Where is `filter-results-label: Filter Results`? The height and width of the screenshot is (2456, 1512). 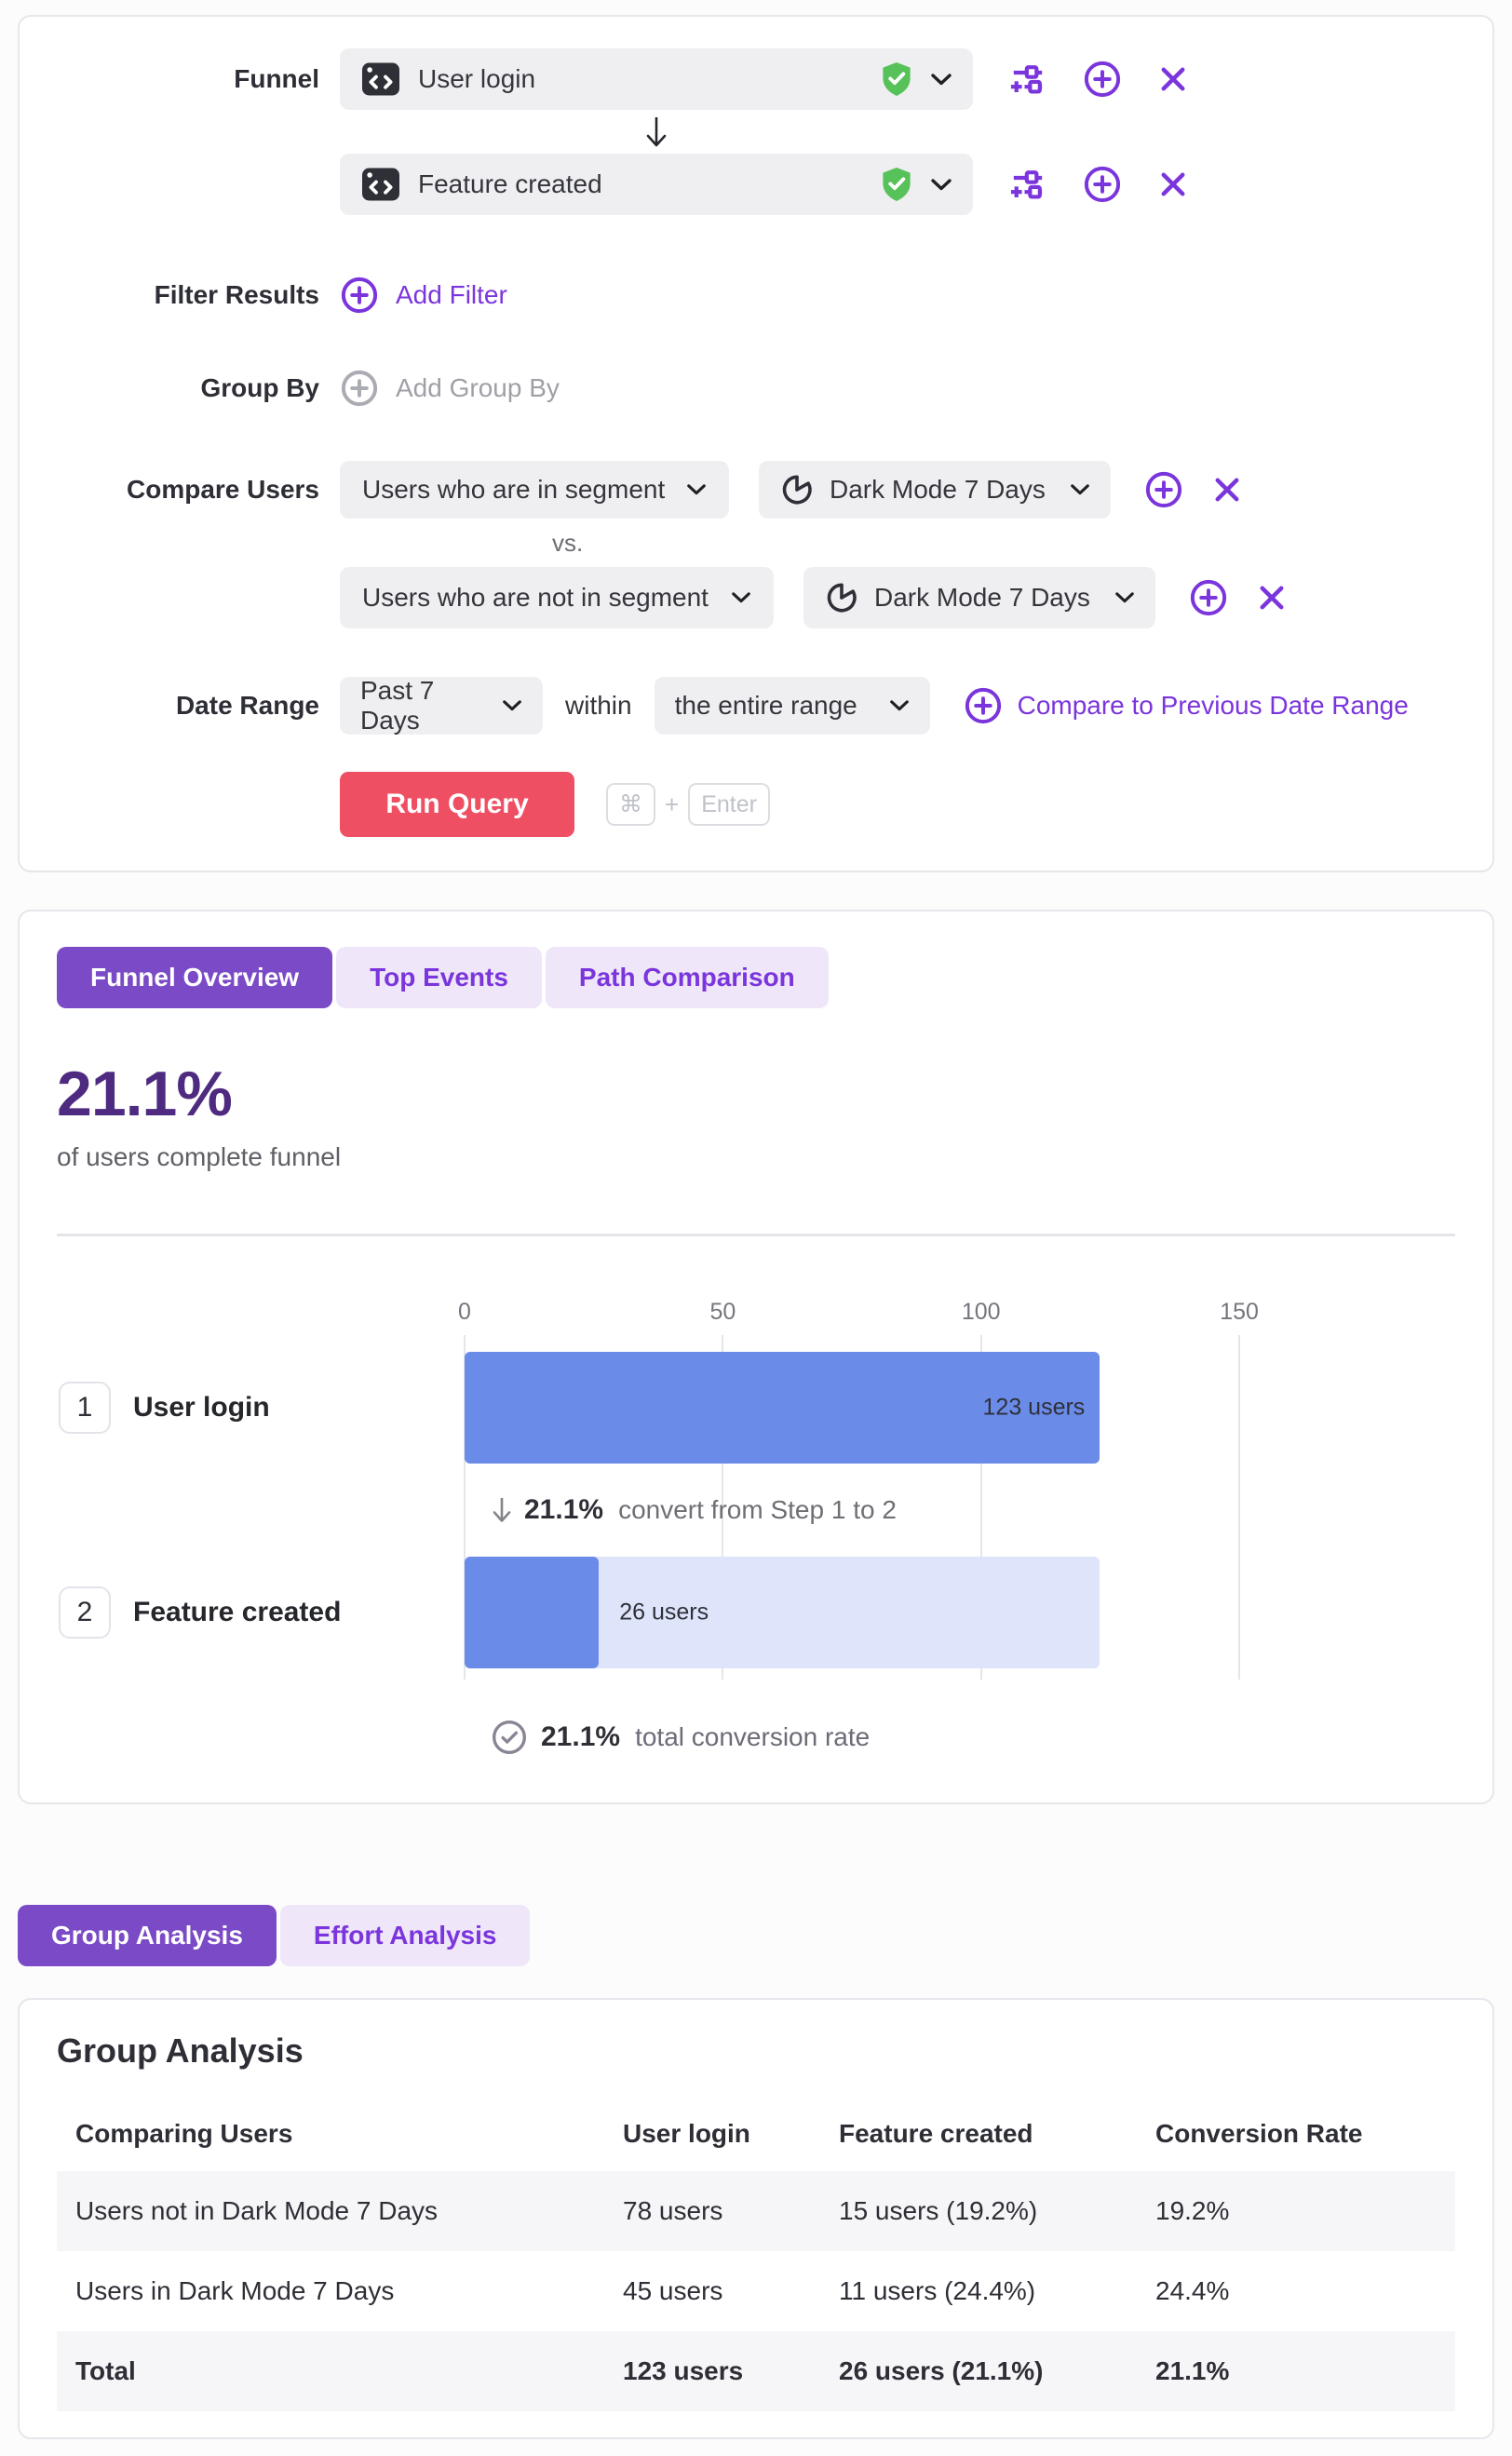 filter-results-label: Filter Results is located at coordinates (236, 294).